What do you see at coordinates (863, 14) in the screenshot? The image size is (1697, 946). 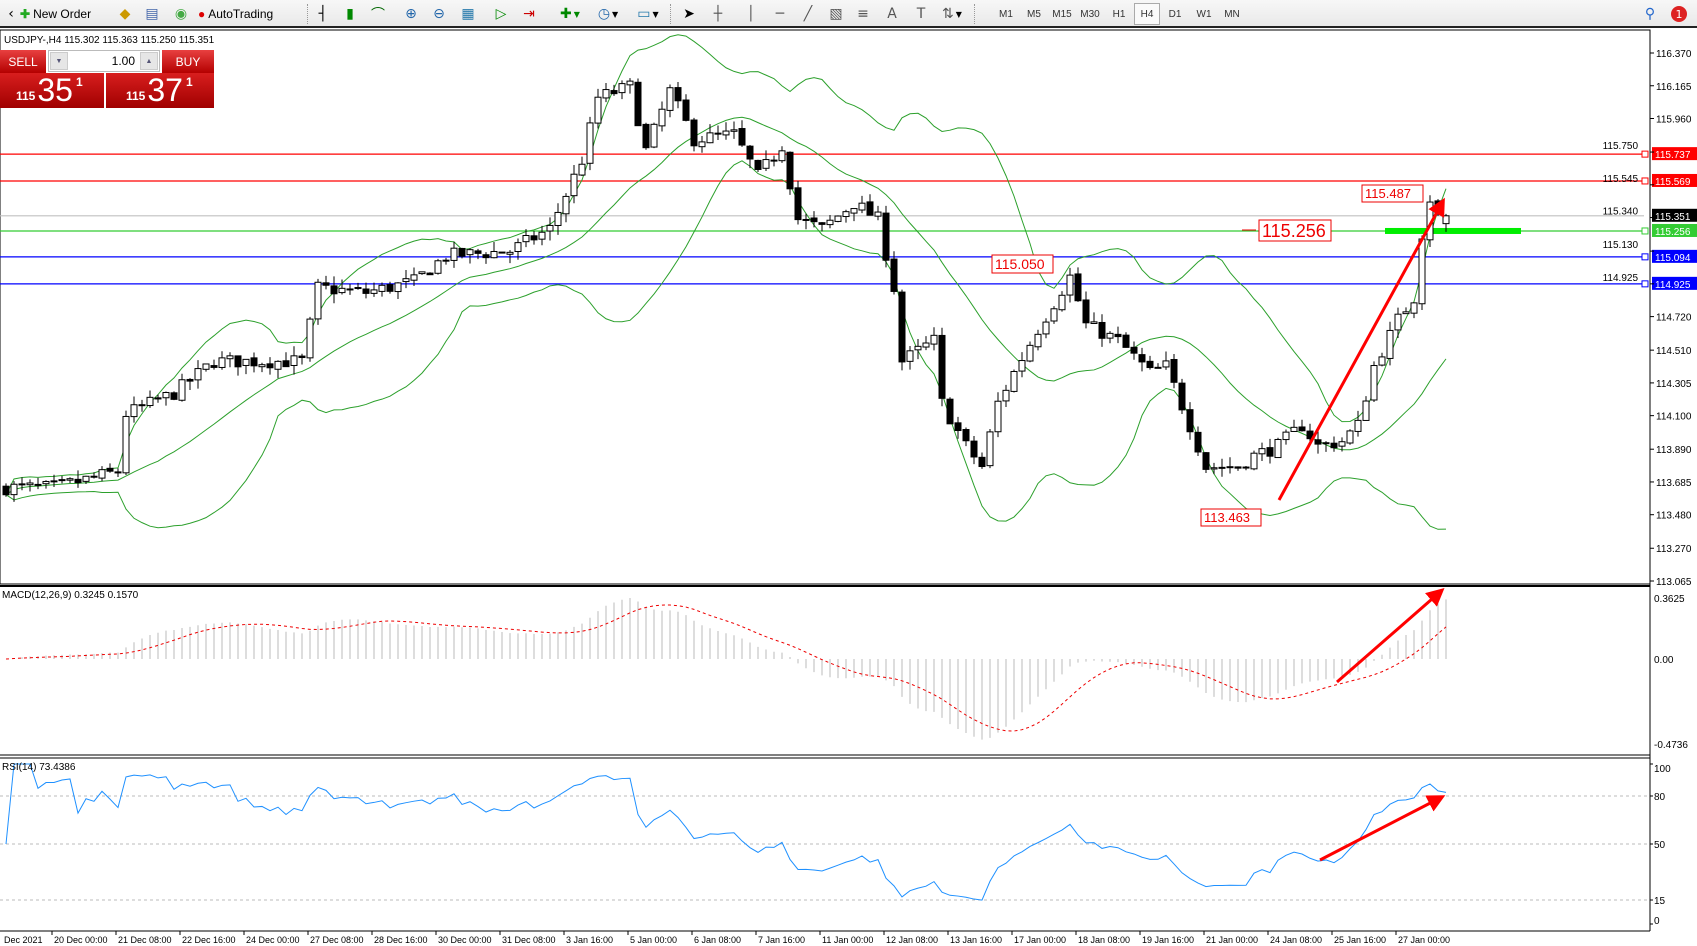 I see `fibonacci-icon: ≡` at bounding box center [863, 14].